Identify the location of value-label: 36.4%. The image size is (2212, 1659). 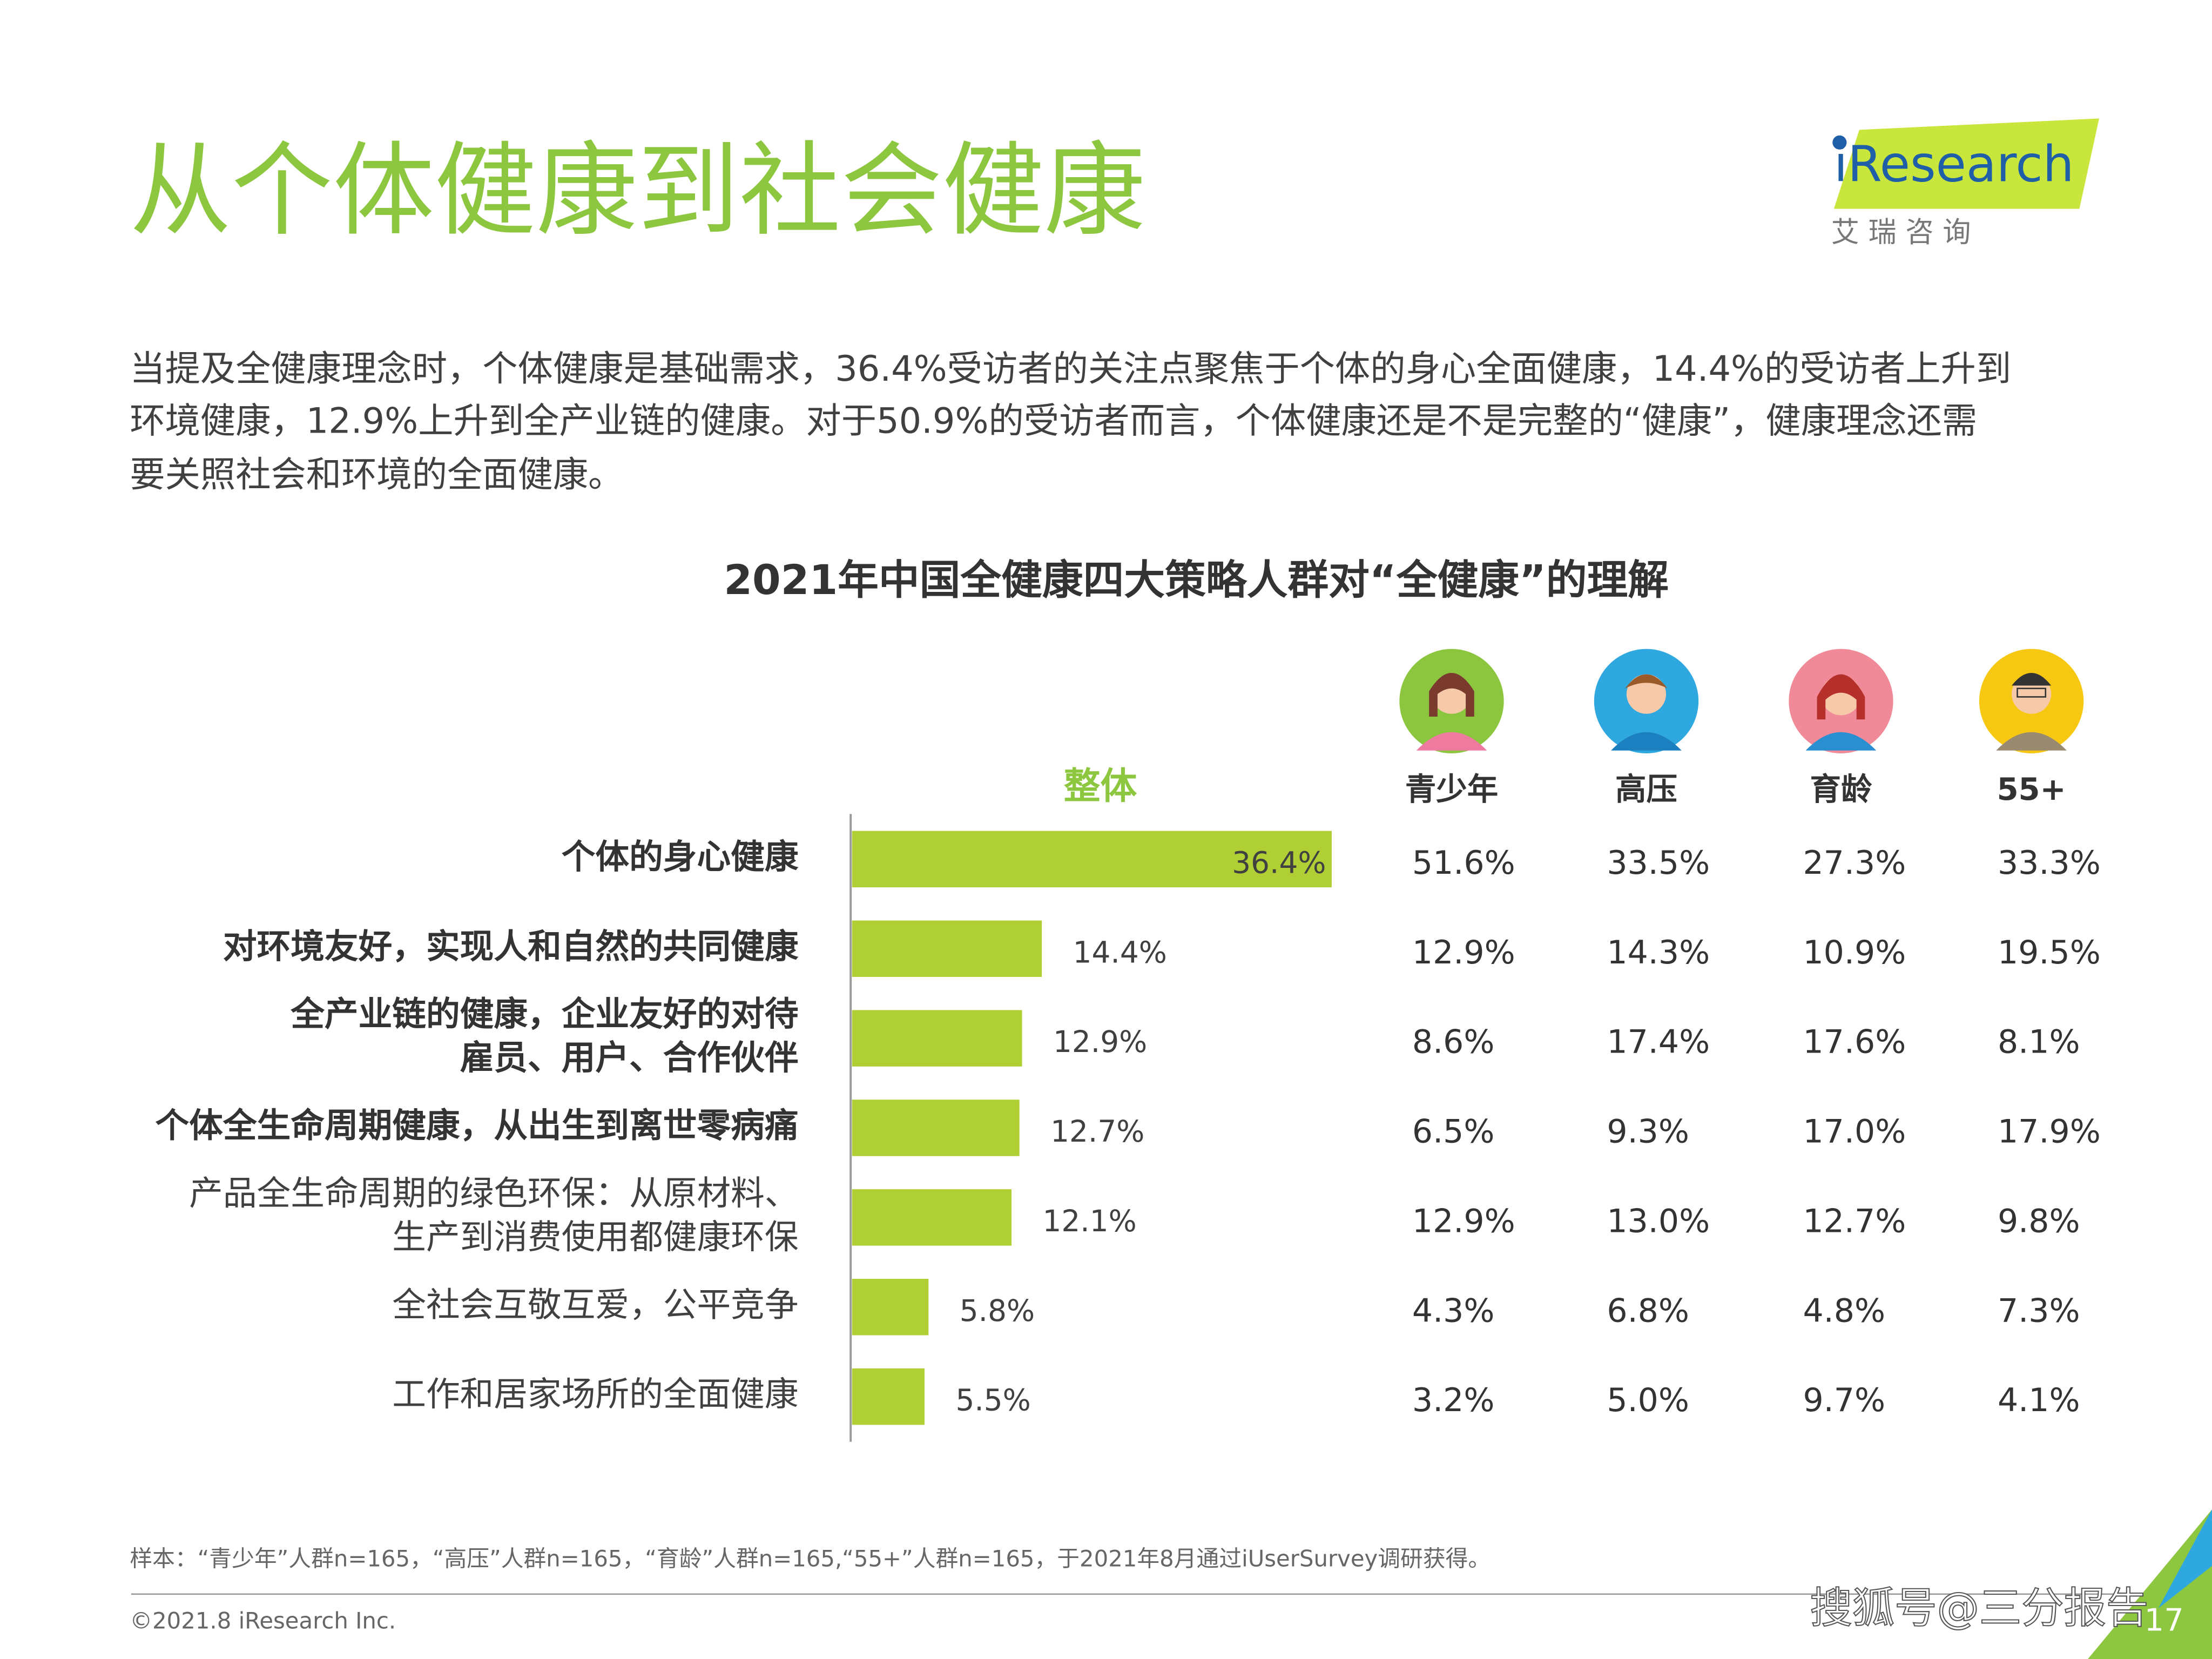
(1279, 862).